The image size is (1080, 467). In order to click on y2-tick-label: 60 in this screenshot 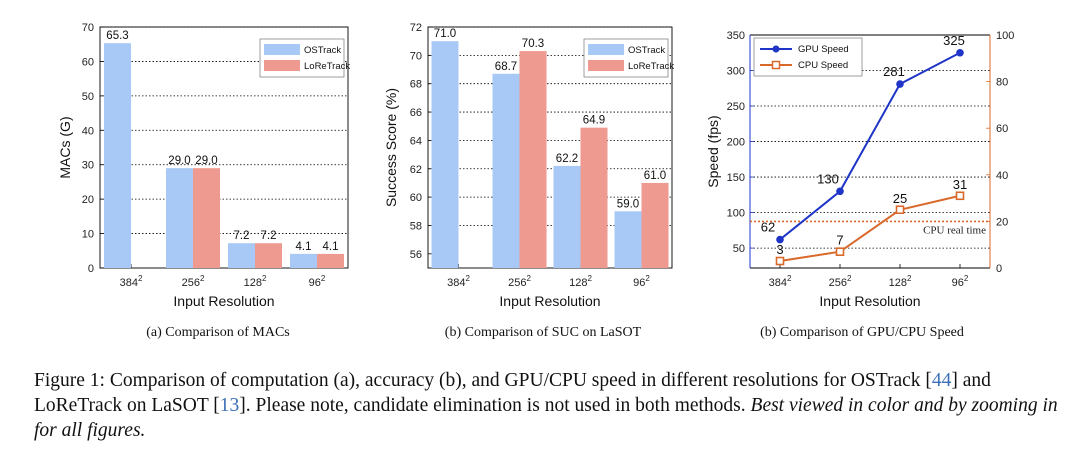, I will do `click(1002, 129)`.